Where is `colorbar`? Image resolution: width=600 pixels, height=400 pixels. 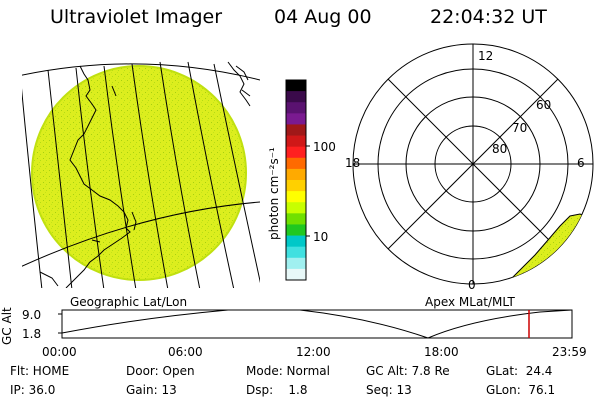 colorbar is located at coordinates (297, 180).